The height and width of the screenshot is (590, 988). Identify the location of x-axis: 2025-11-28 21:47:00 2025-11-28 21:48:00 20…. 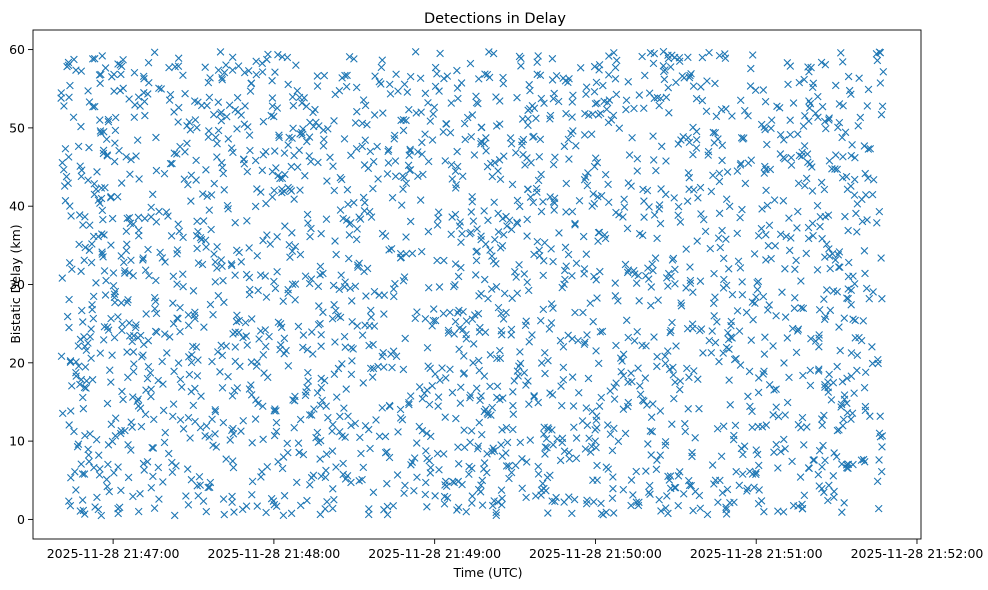
(515, 550).